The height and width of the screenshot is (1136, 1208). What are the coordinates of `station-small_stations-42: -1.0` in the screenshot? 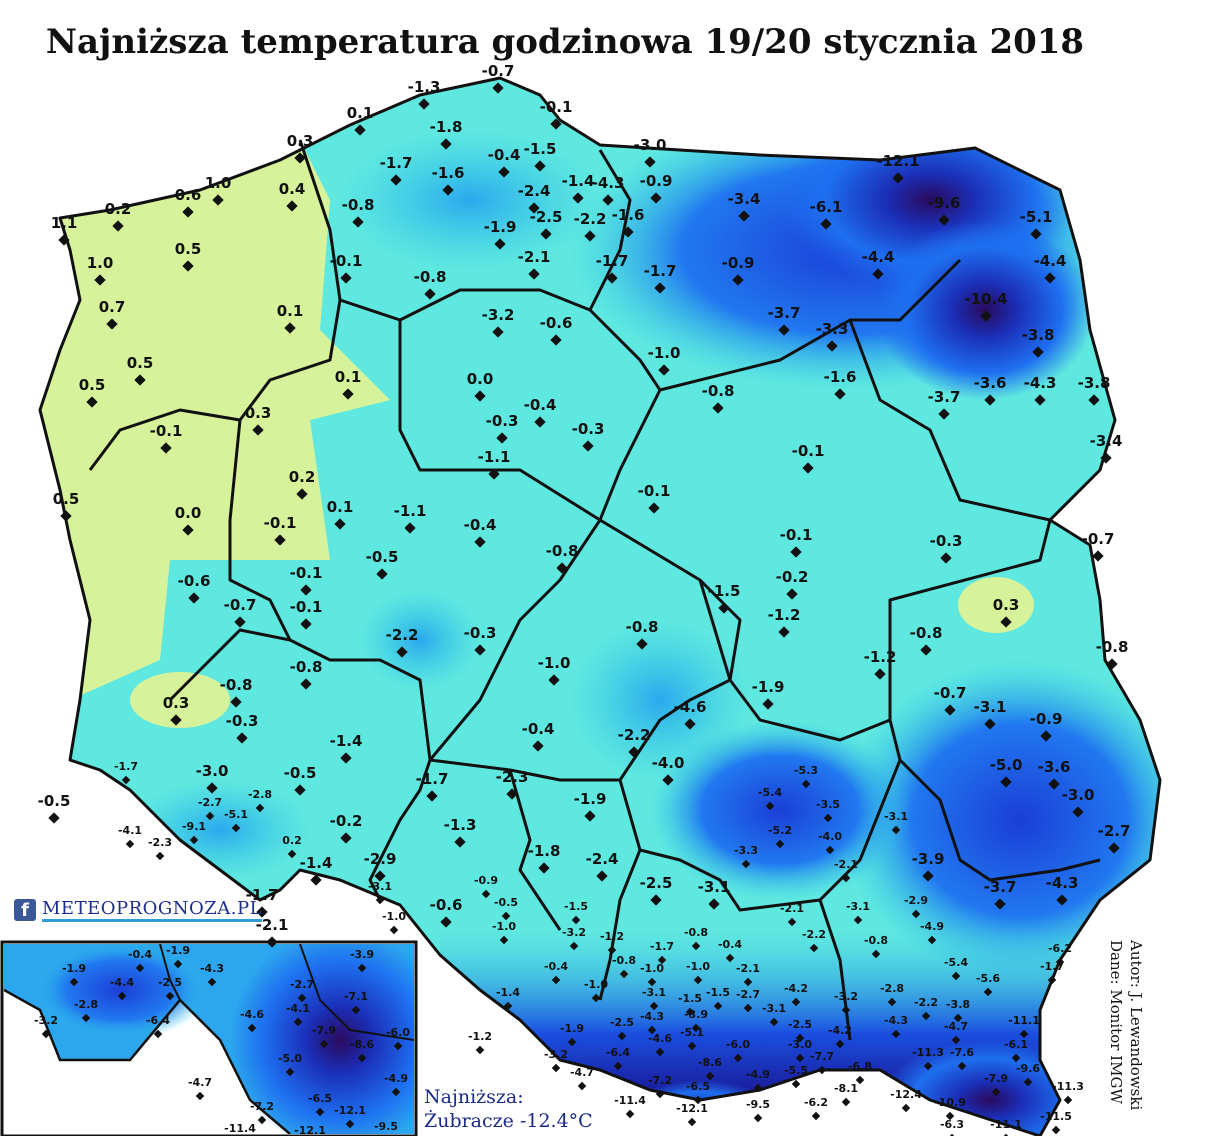 It's located at (596, 990).